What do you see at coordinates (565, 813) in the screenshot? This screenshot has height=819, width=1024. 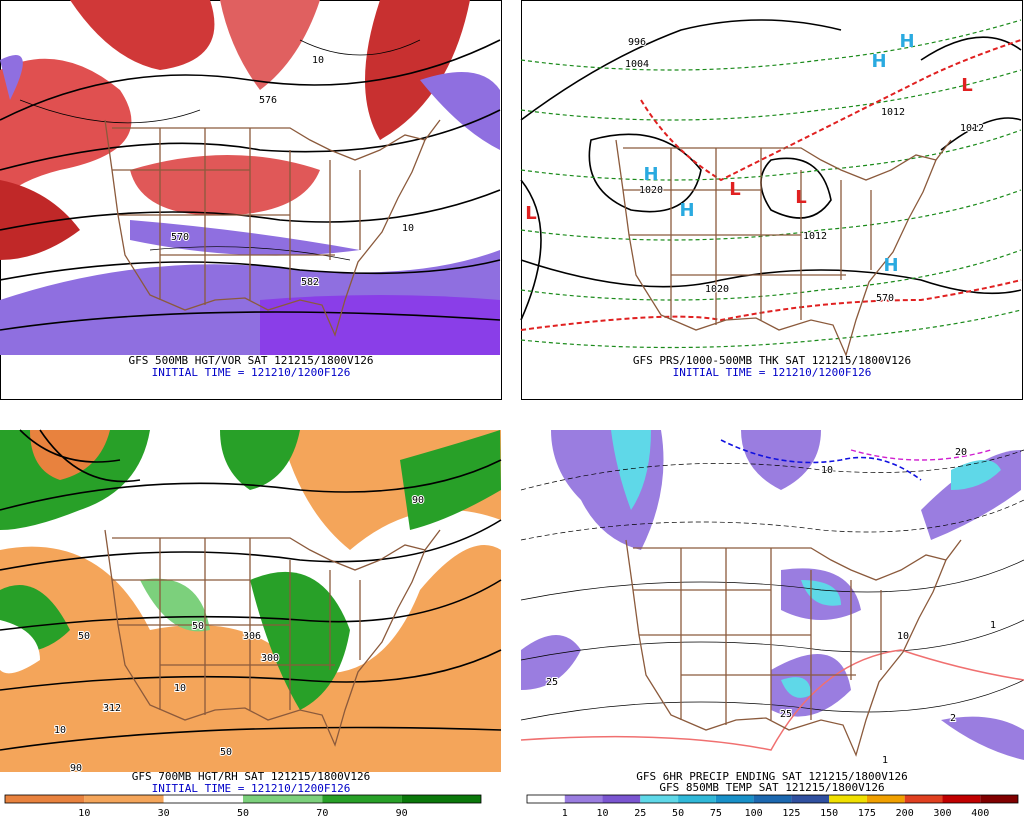 I see `colorbar-label: 1` at bounding box center [565, 813].